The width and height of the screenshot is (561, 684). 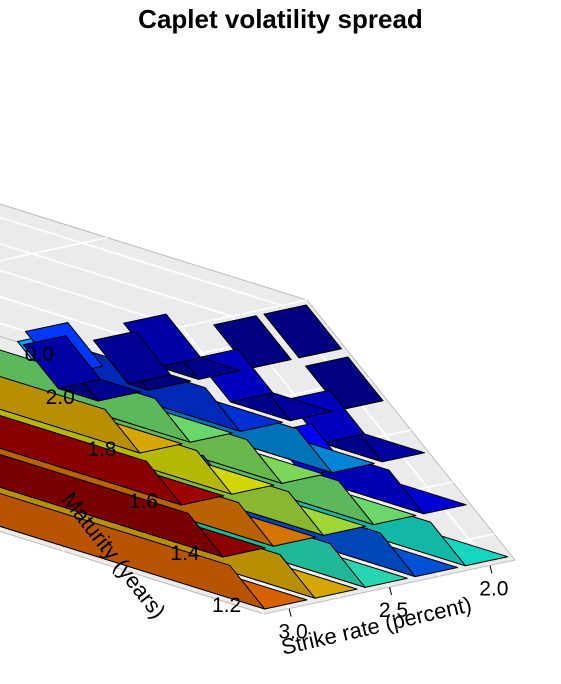 What do you see at coordinates (60, 397) in the screenshot?
I see `maturity-tick-label: 2.0` at bounding box center [60, 397].